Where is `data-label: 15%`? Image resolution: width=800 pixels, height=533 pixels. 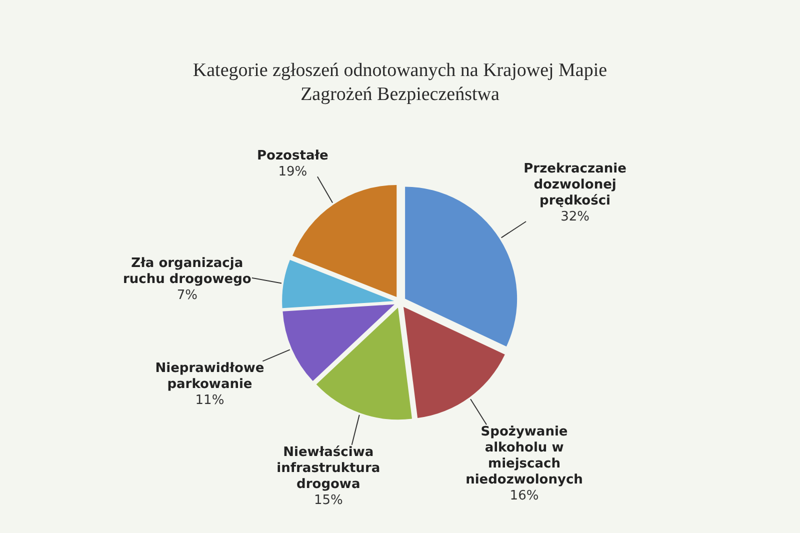
data-label: 15% is located at coordinates (328, 500).